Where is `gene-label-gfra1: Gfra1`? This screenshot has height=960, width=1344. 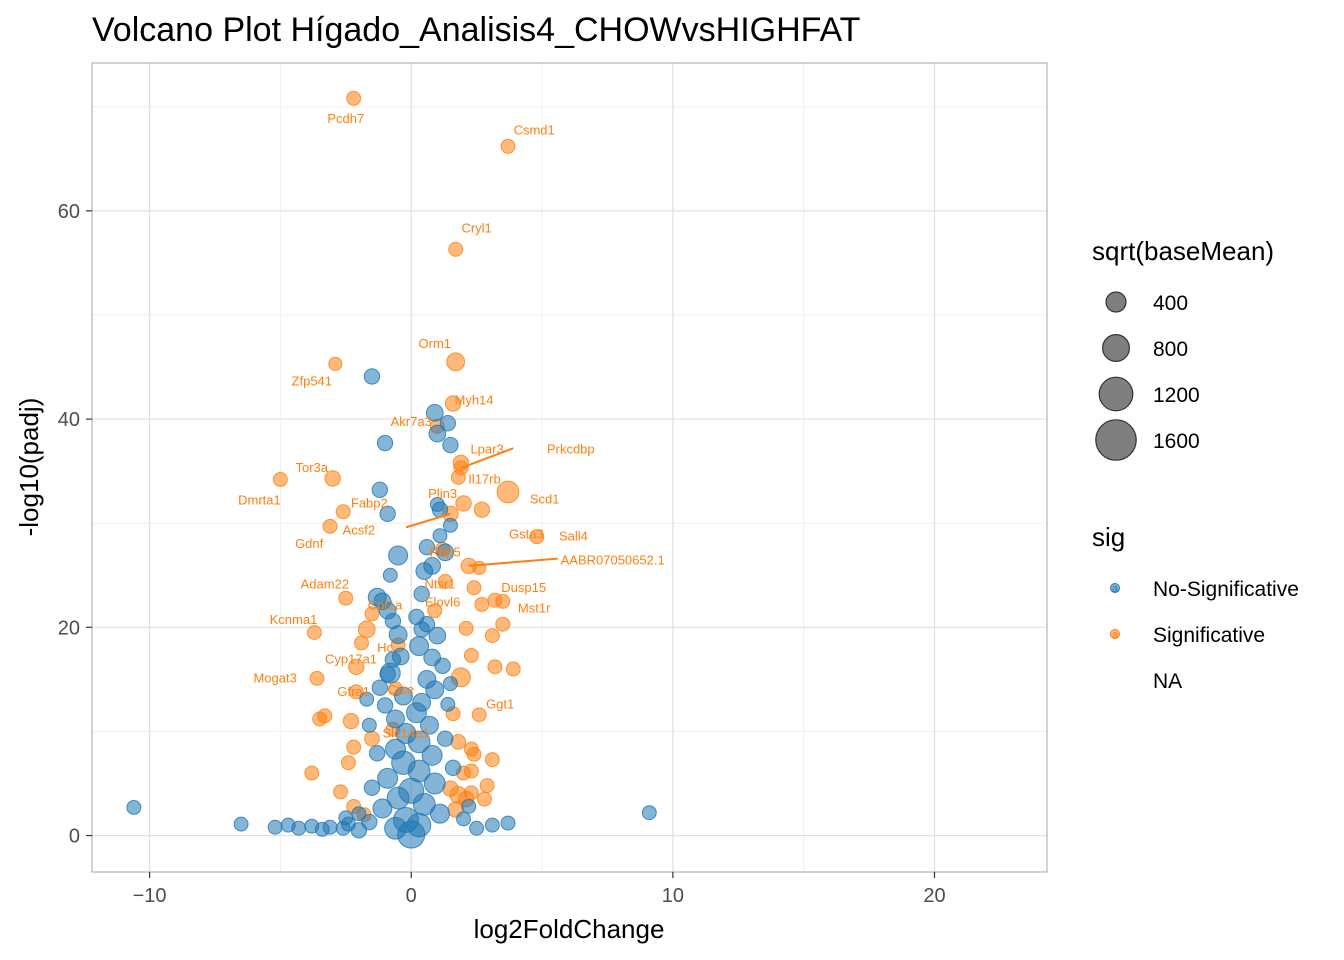 gene-label-gfra1: Gfra1 is located at coordinates (353, 691).